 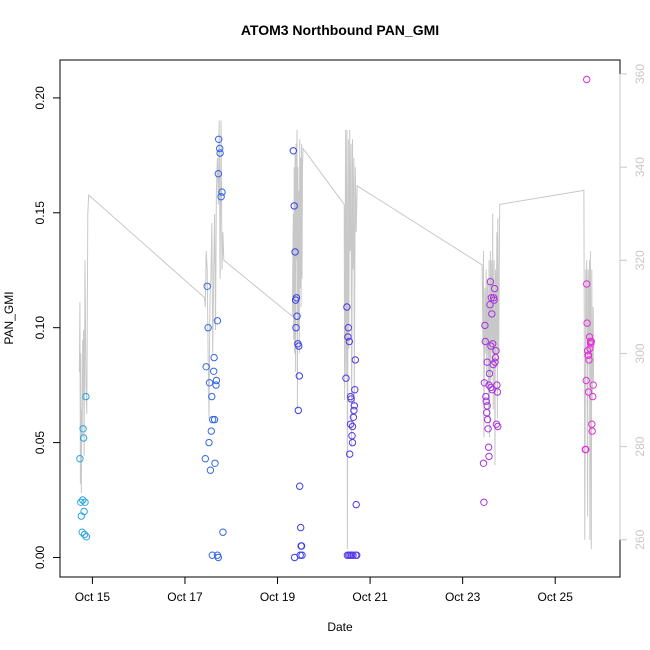 What do you see at coordinates (633, 307) in the screenshot?
I see `right-y-axis: 260 280 300 320 340 360` at bounding box center [633, 307].